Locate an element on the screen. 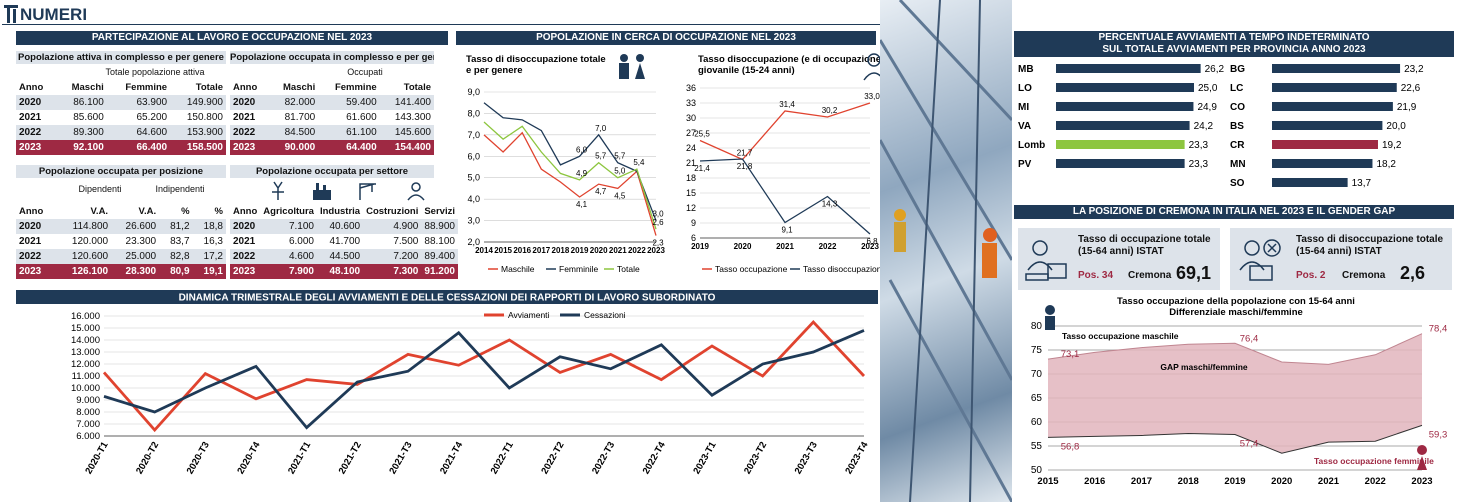 This screenshot has height=502, width=1458. series-line-tasso-occupazione is located at coordinates (785, 131).